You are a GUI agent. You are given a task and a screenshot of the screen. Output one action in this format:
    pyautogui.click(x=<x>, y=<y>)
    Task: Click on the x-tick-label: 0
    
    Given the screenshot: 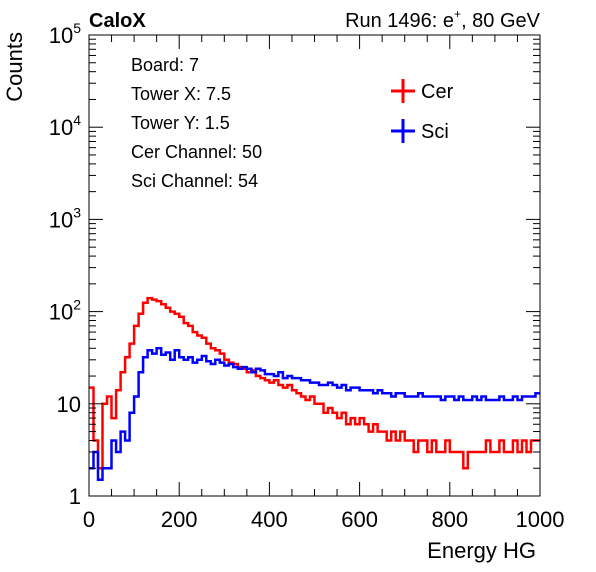 What is the action you would take?
    pyautogui.click(x=89, y=519)
    